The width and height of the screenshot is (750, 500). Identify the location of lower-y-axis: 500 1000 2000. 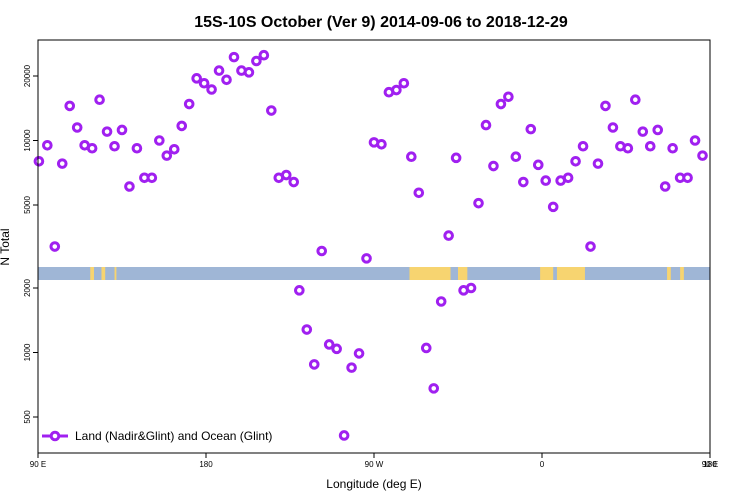
(30, 351).